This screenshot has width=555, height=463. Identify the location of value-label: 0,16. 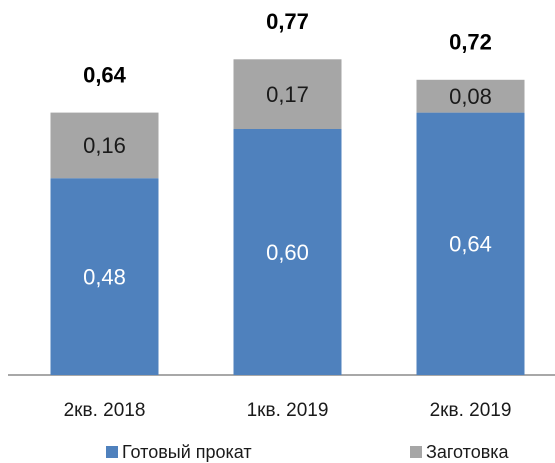
(104, 145).